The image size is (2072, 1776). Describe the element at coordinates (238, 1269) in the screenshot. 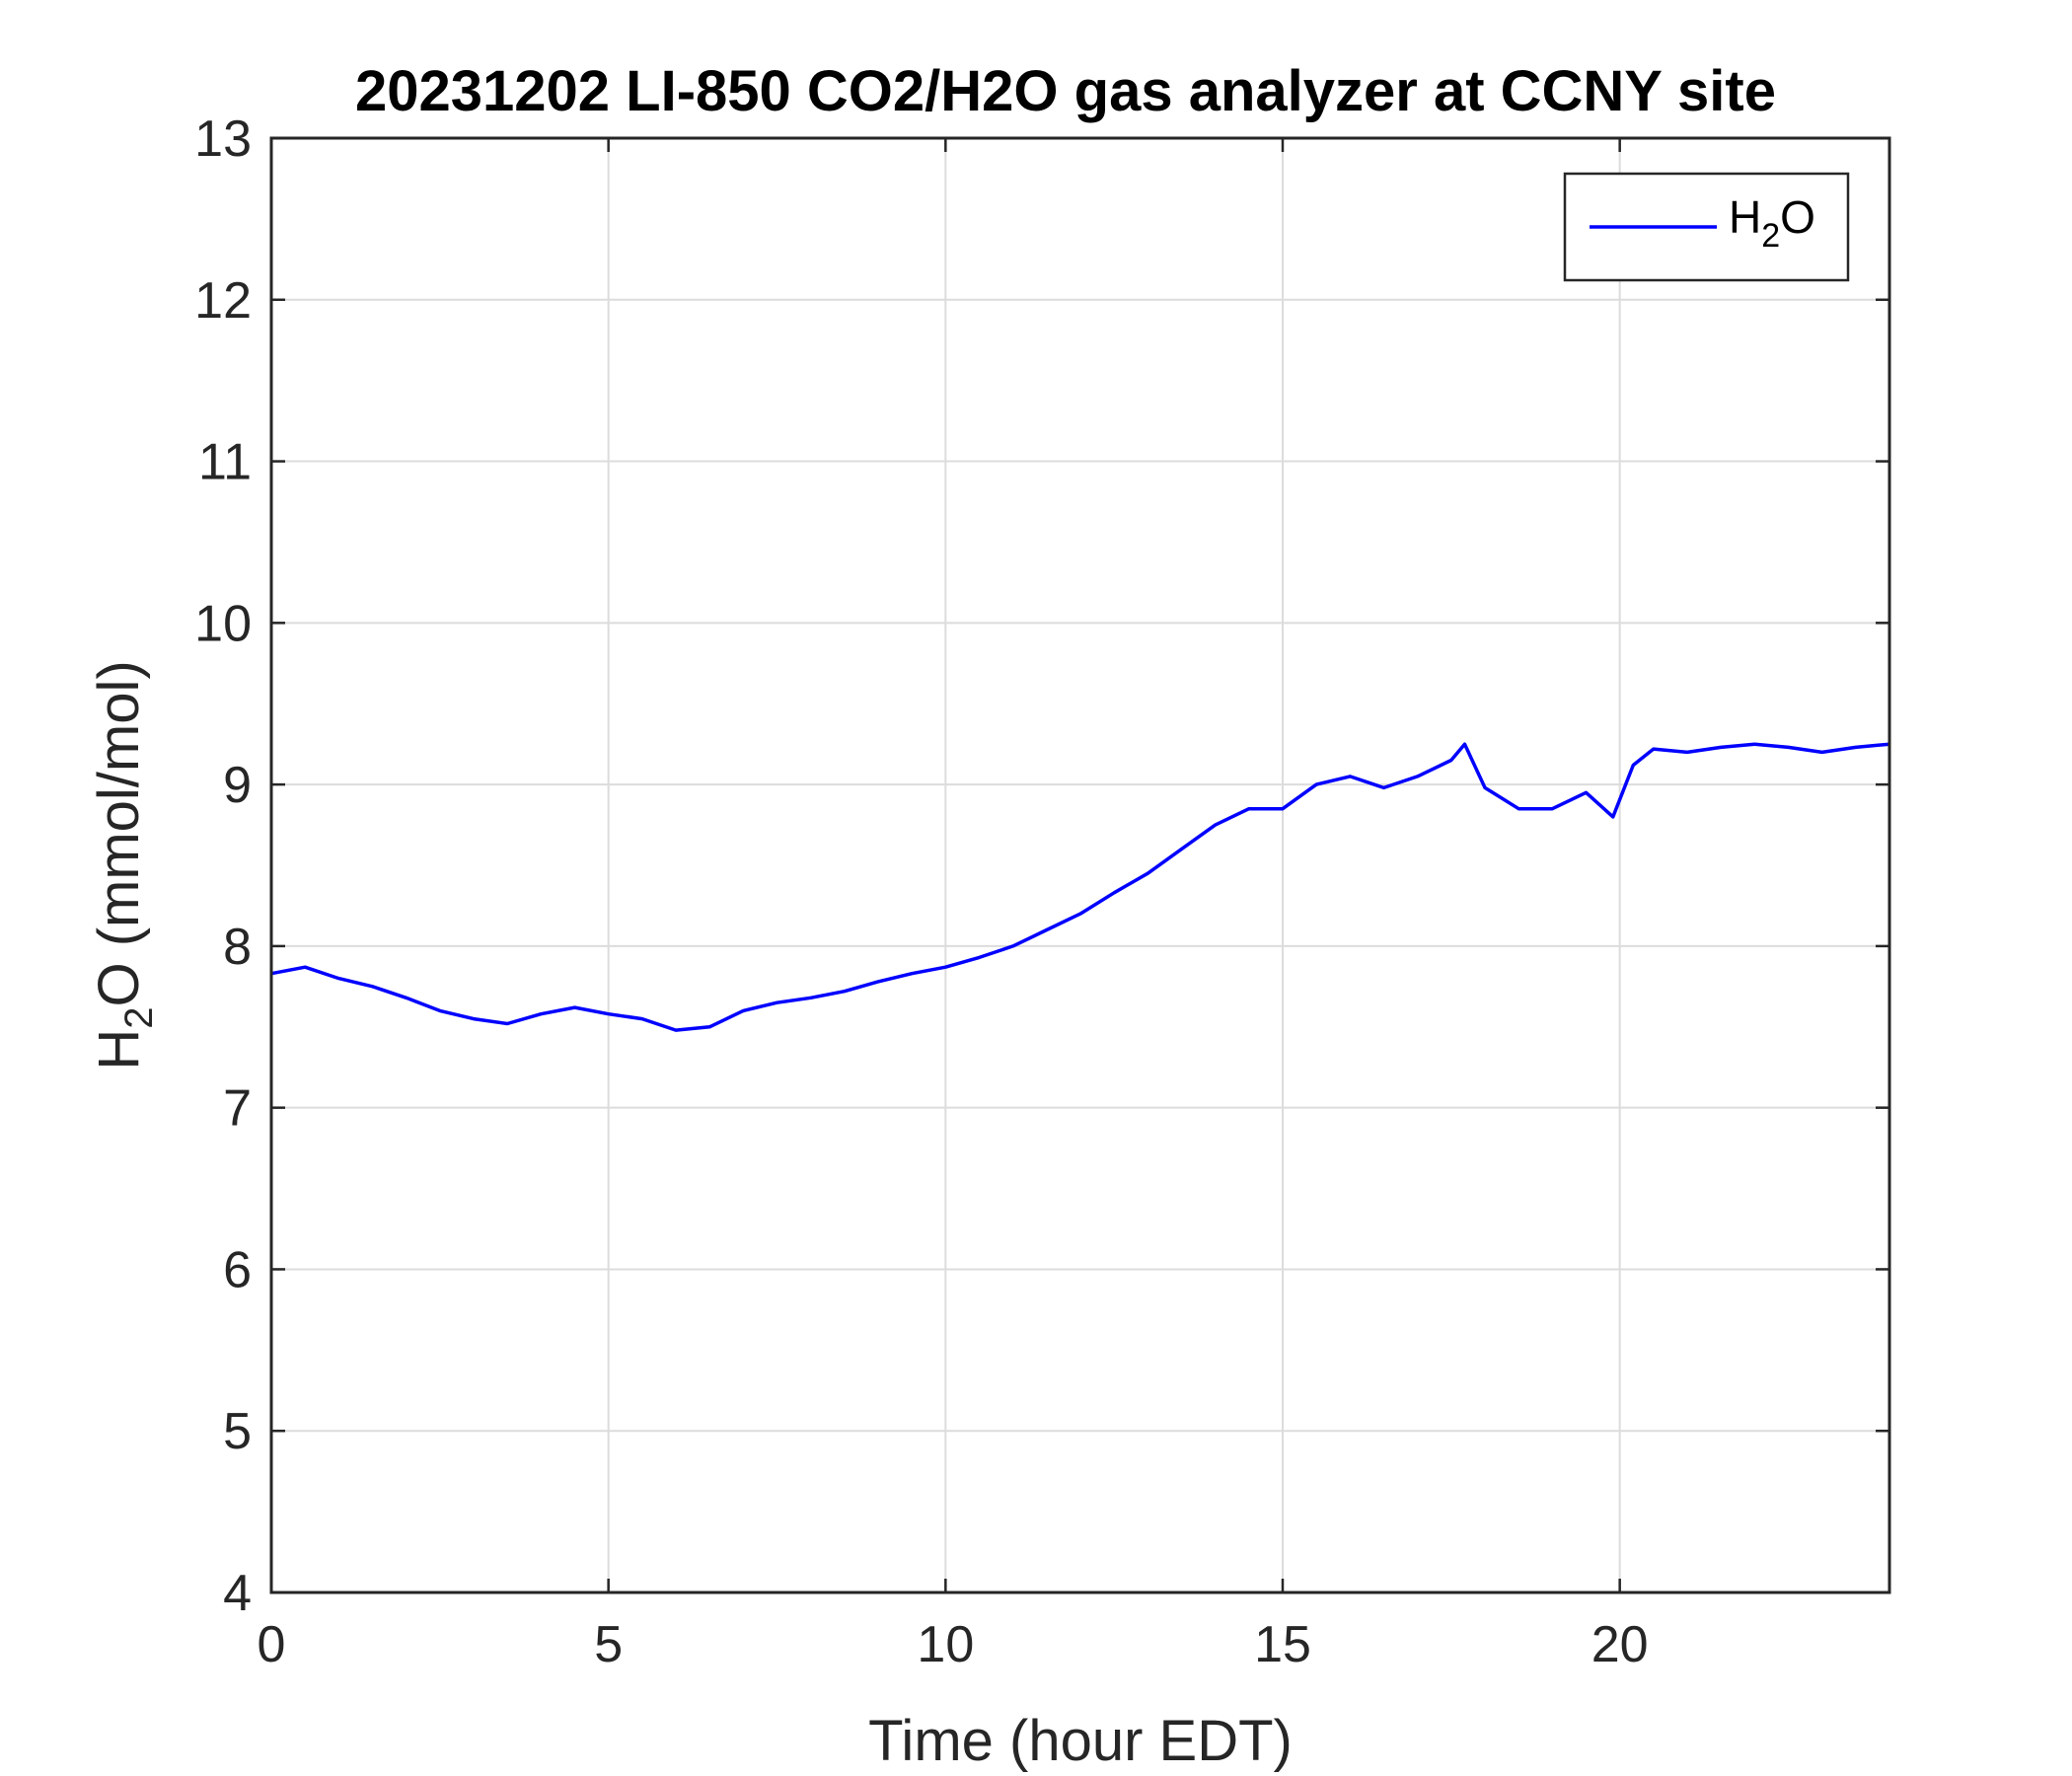

I see `y-tick-label: 6` at that location.